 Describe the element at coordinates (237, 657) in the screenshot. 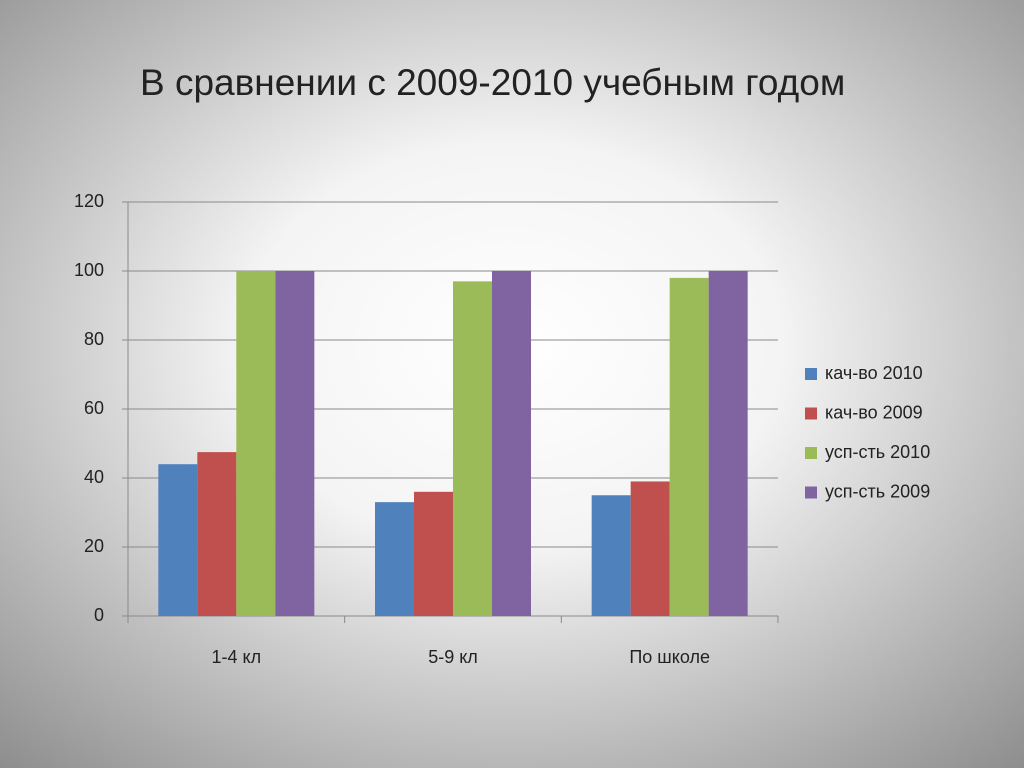

I see `x-tick-label: 1-4 кл` at that location.